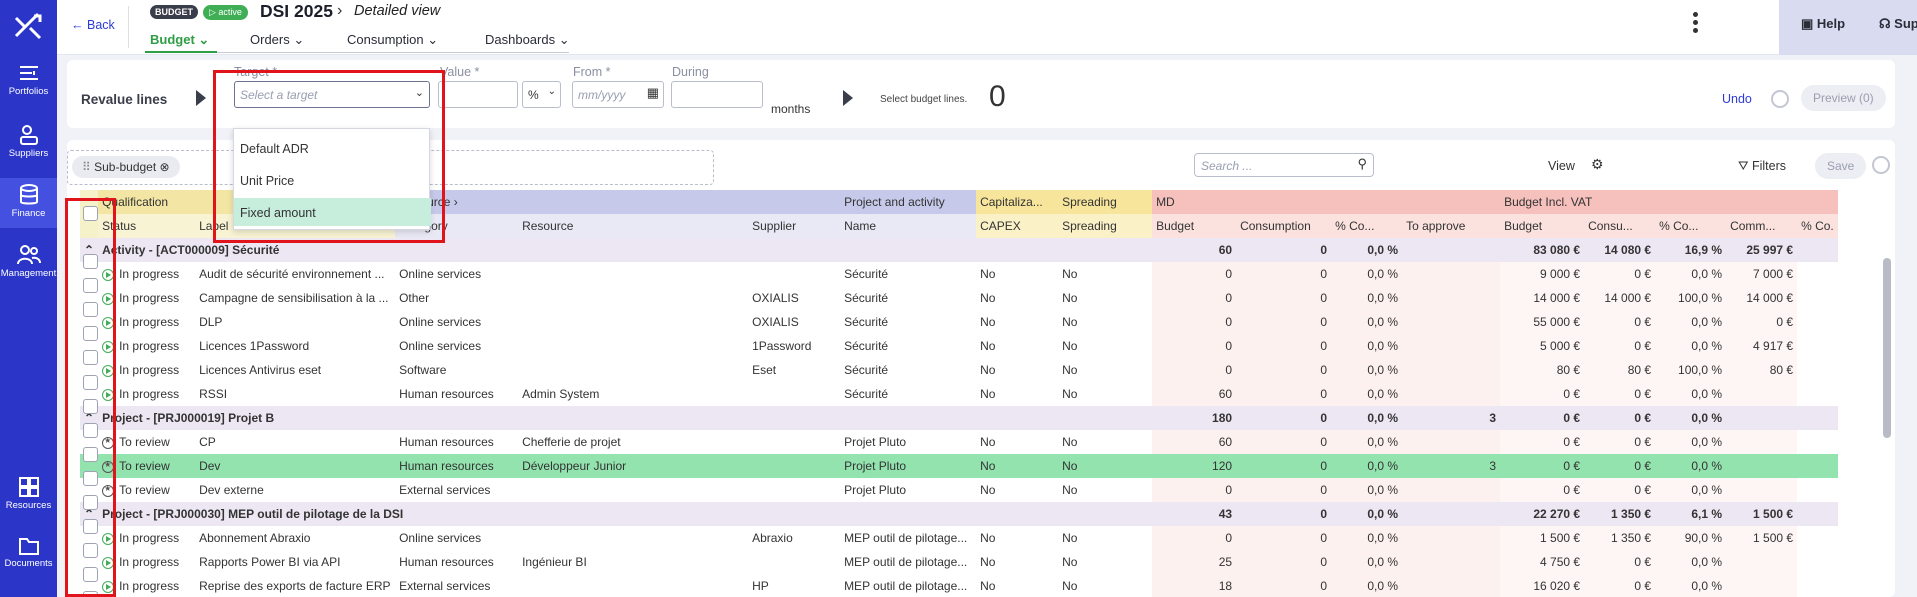 The height and width of the screenshot is (597, 1917). What do you see at coordinates (207, 442) in the screenshot?
I see `label-cell: CP` at bounding box center [207, 442].